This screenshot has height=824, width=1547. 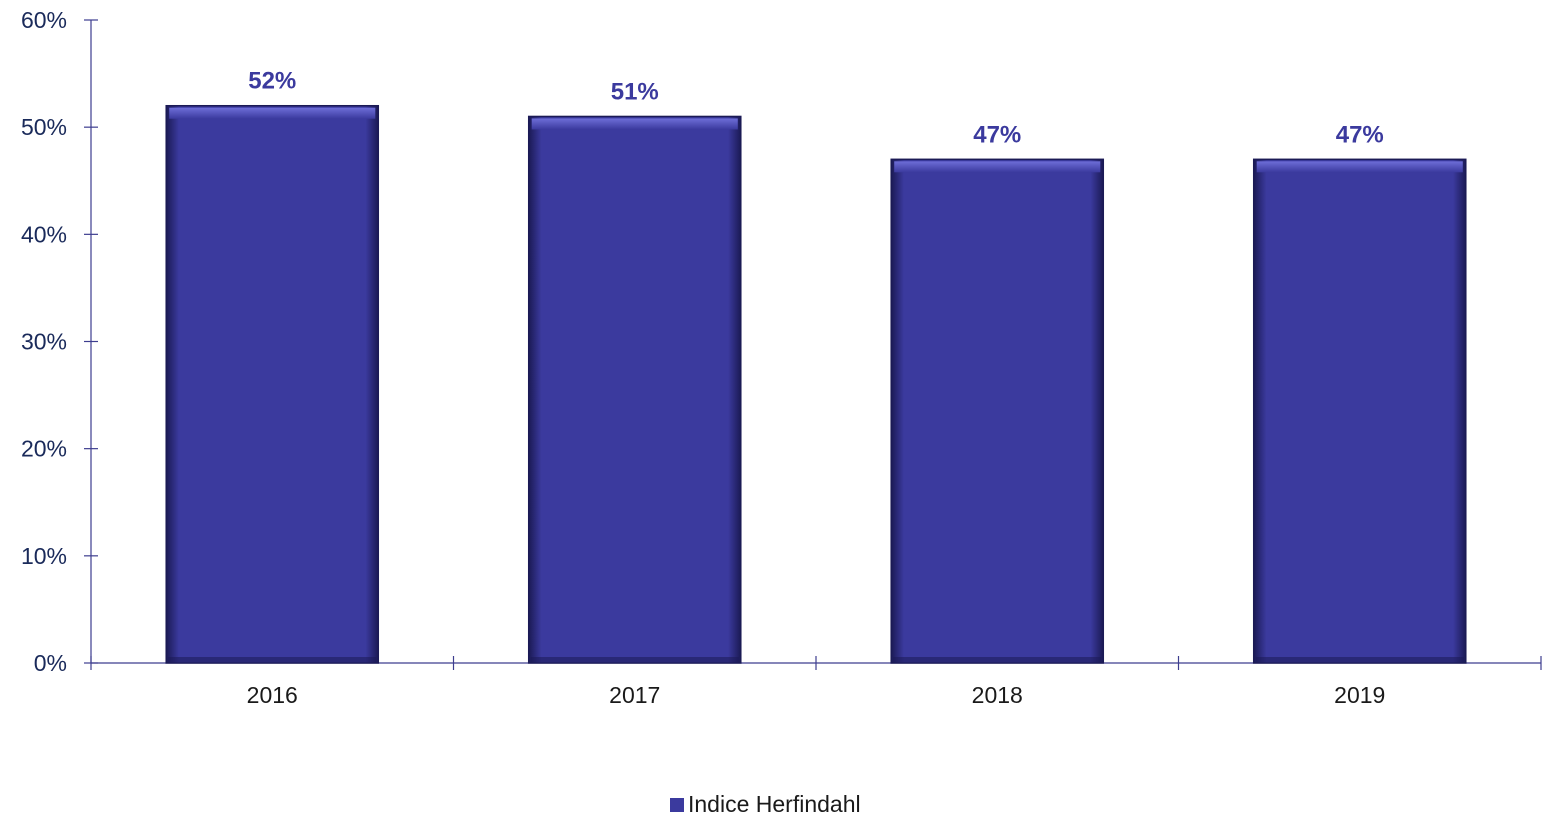 I want to click on x-tick-label: 2019, so click(x=1359, y=695).